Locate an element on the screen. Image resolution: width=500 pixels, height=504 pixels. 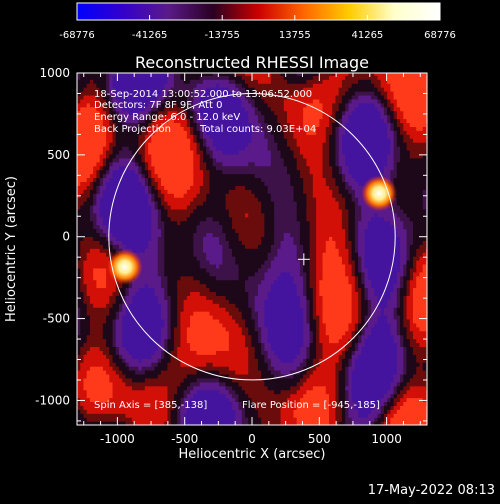
chart-title: Reconstructed RHESSI Image is located at coordinates (252, 62).